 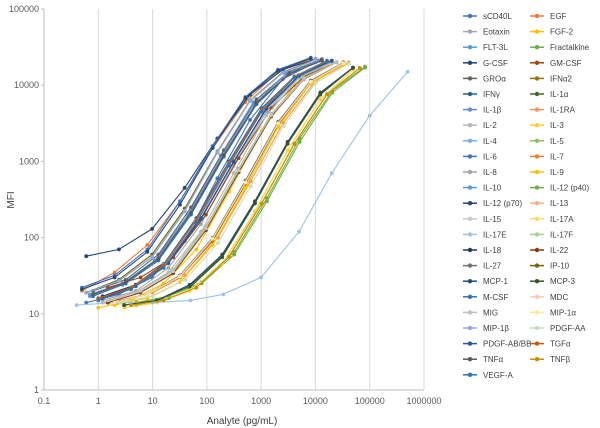 I want to click on legend-label: TNFβ, so click(x=560, y=359).